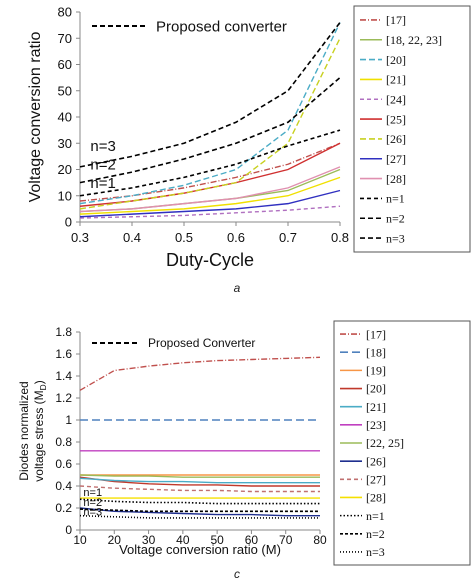 Image resolution: width=474 pixels, height=583 pixels. What do you see at coordinates (376, 425) in the screenshot?
I see `legend-label: [23]` at bounding box center [376, 425].